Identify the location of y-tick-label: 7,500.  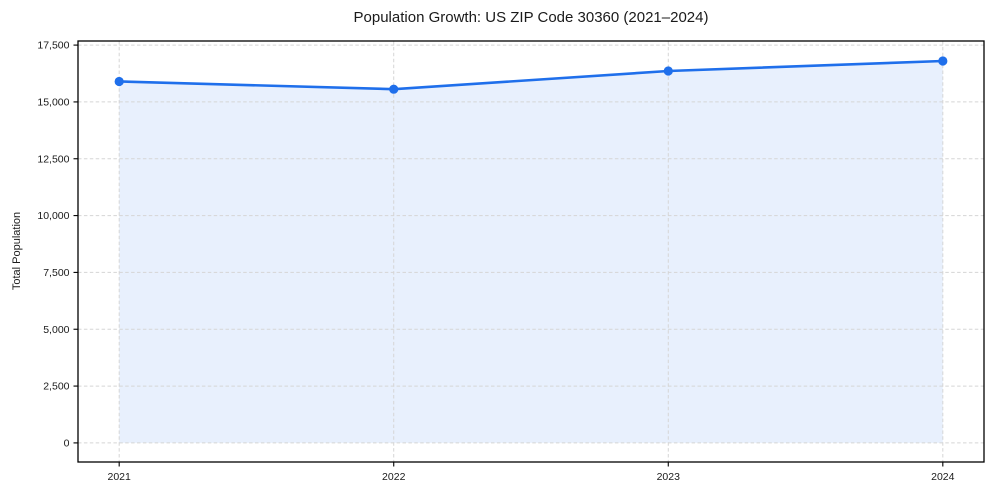
(56, 273).